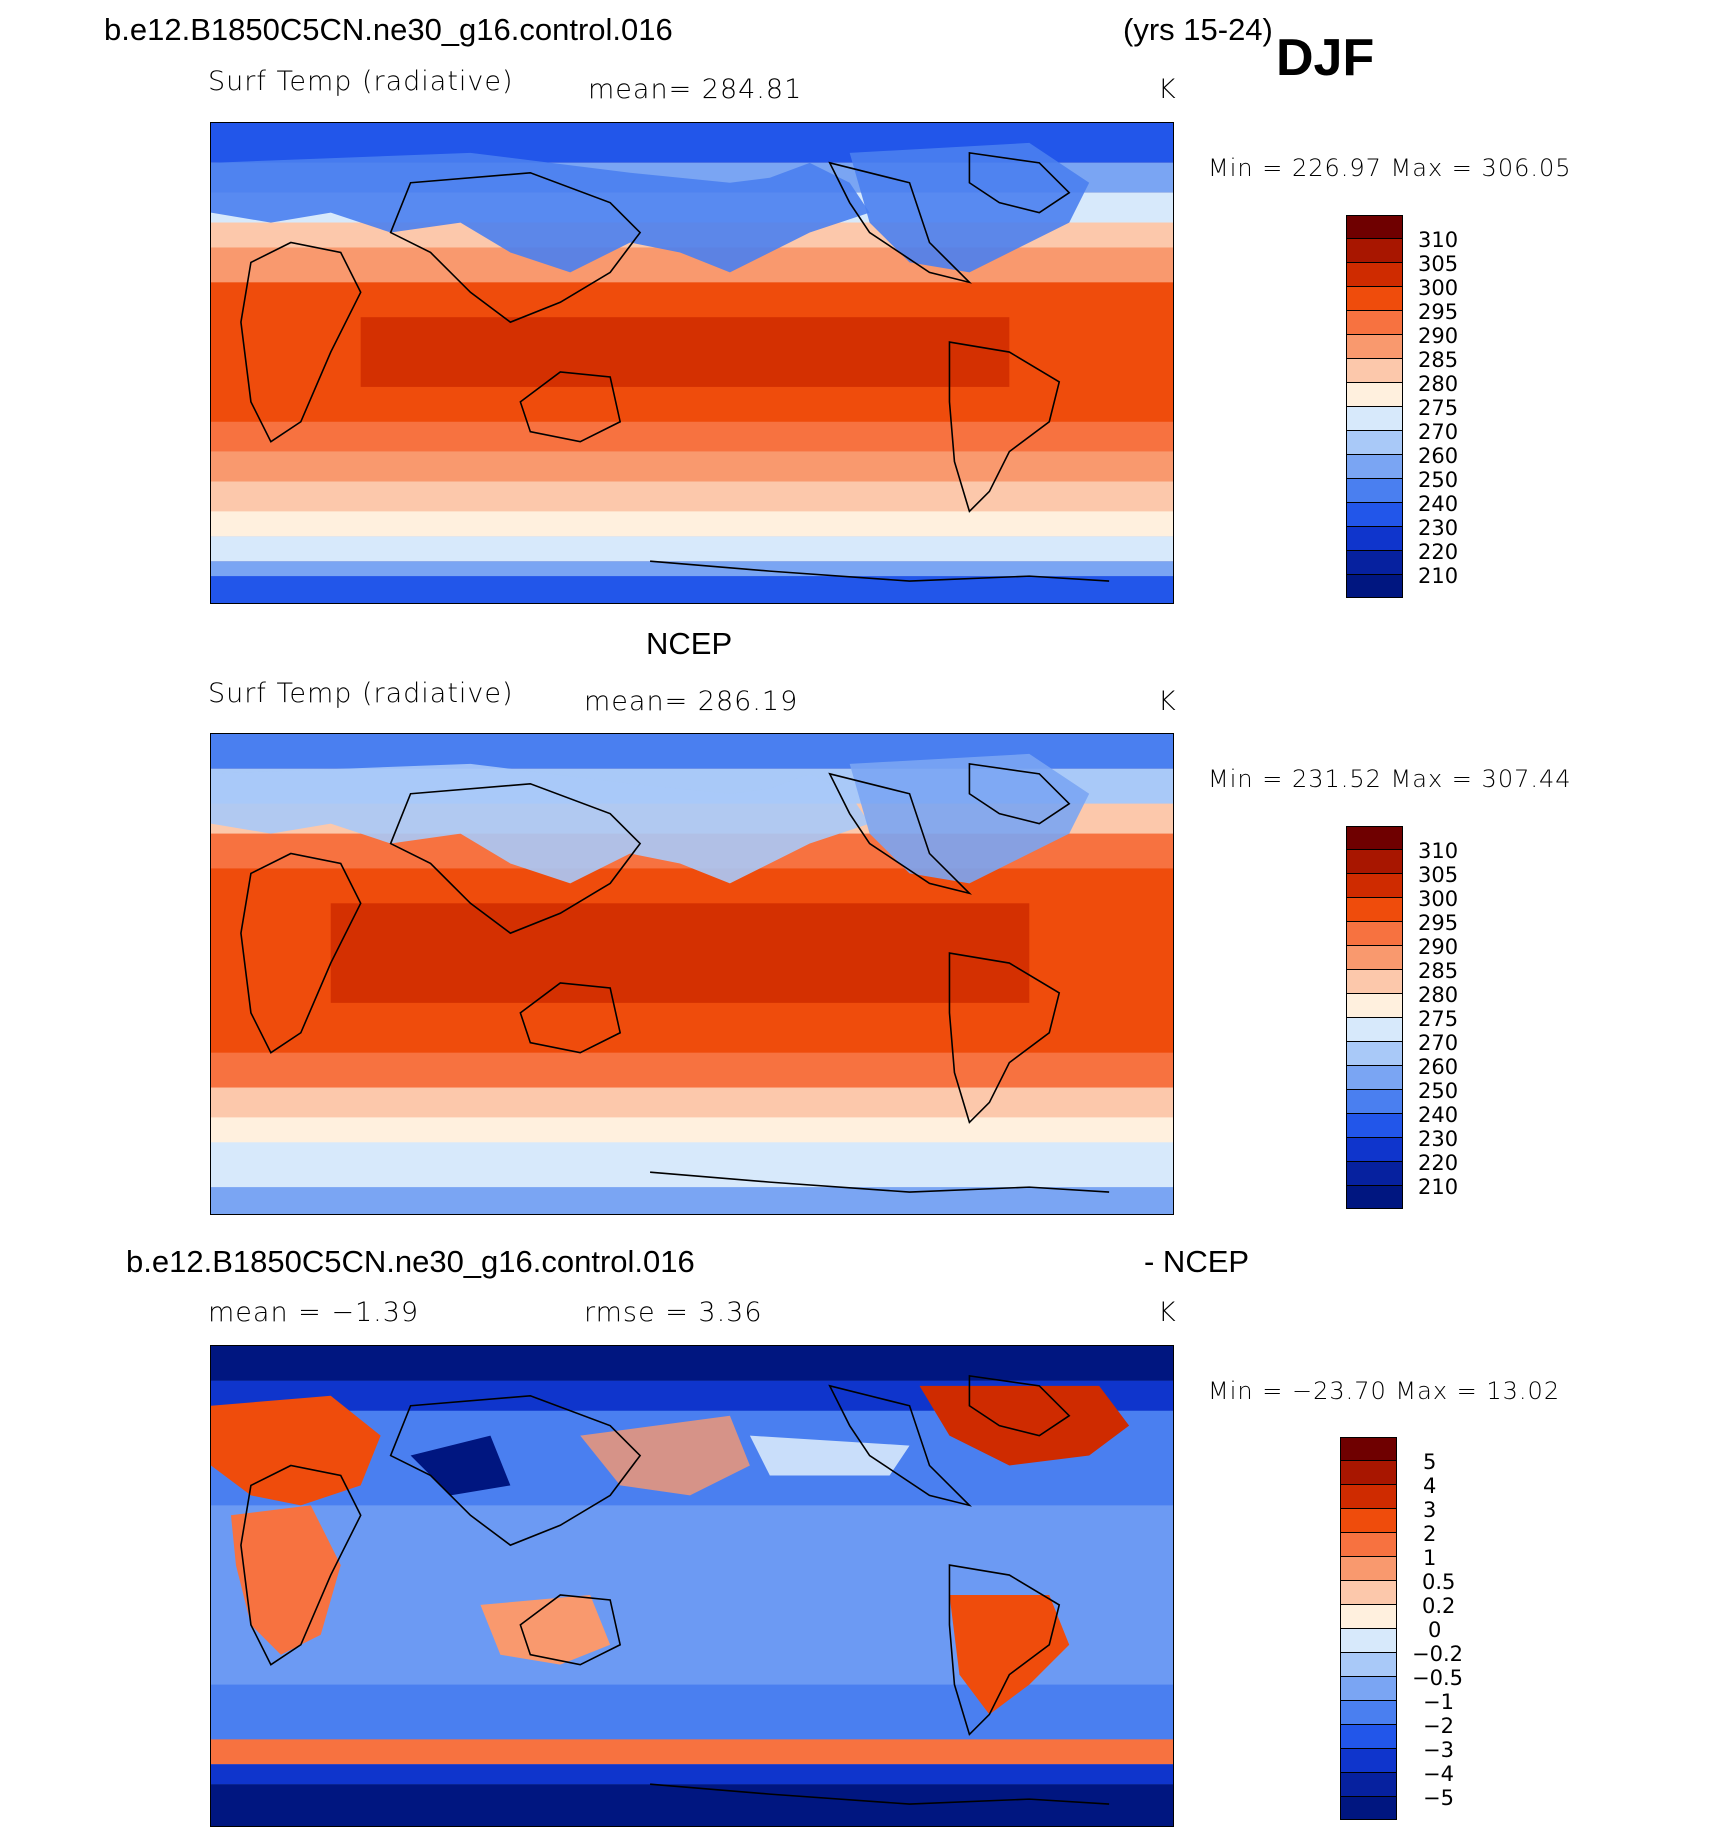 The width and height of the screenshot is (1710, 1847). I want to click on colorbar-label: 0.2, so click(1439, 1606).